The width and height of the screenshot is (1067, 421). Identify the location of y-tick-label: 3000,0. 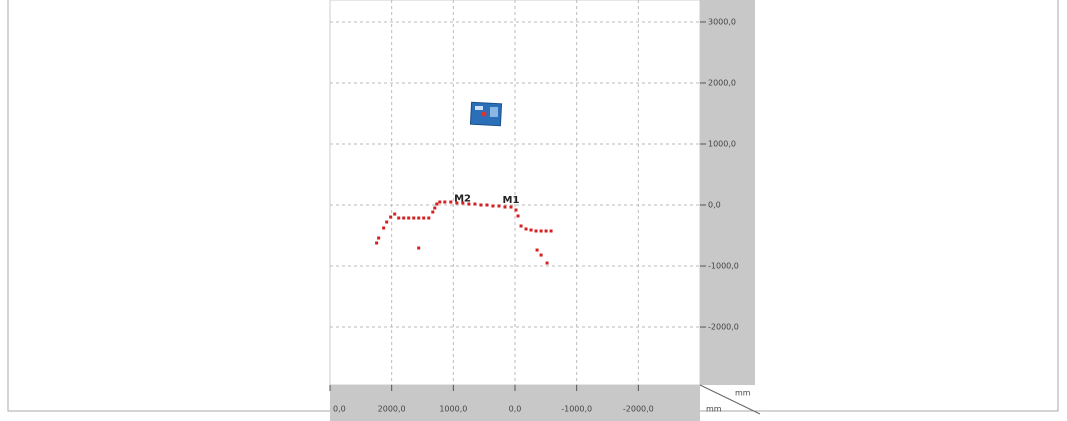
(722, 21).